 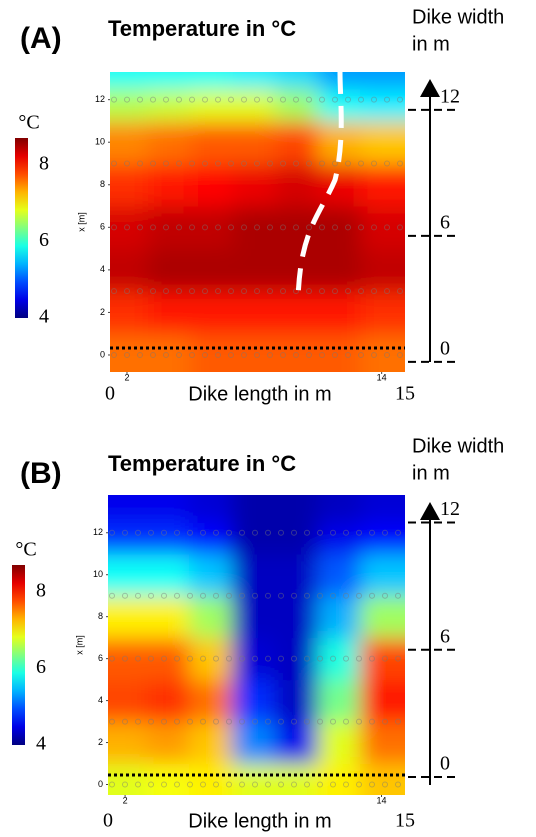 I want to click on y-tick-label: 4, so click(x=100, y=700).